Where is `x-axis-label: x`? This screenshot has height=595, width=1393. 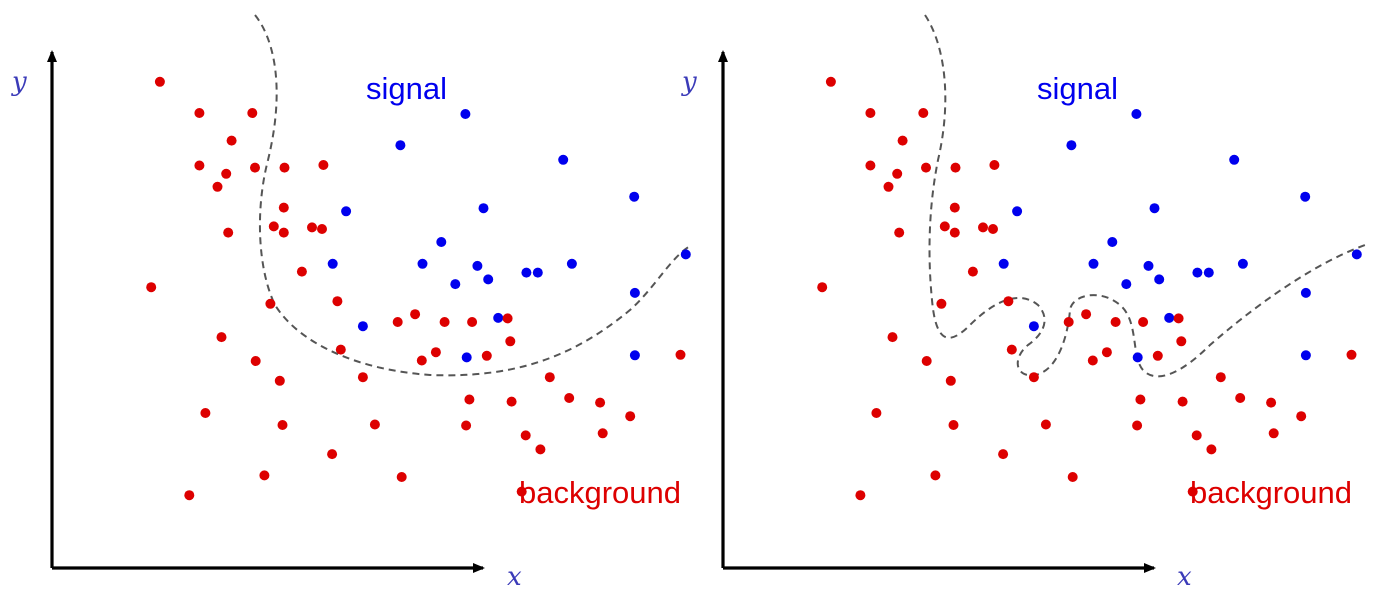
x-axis-label: x is located at coordinates (514, 577).